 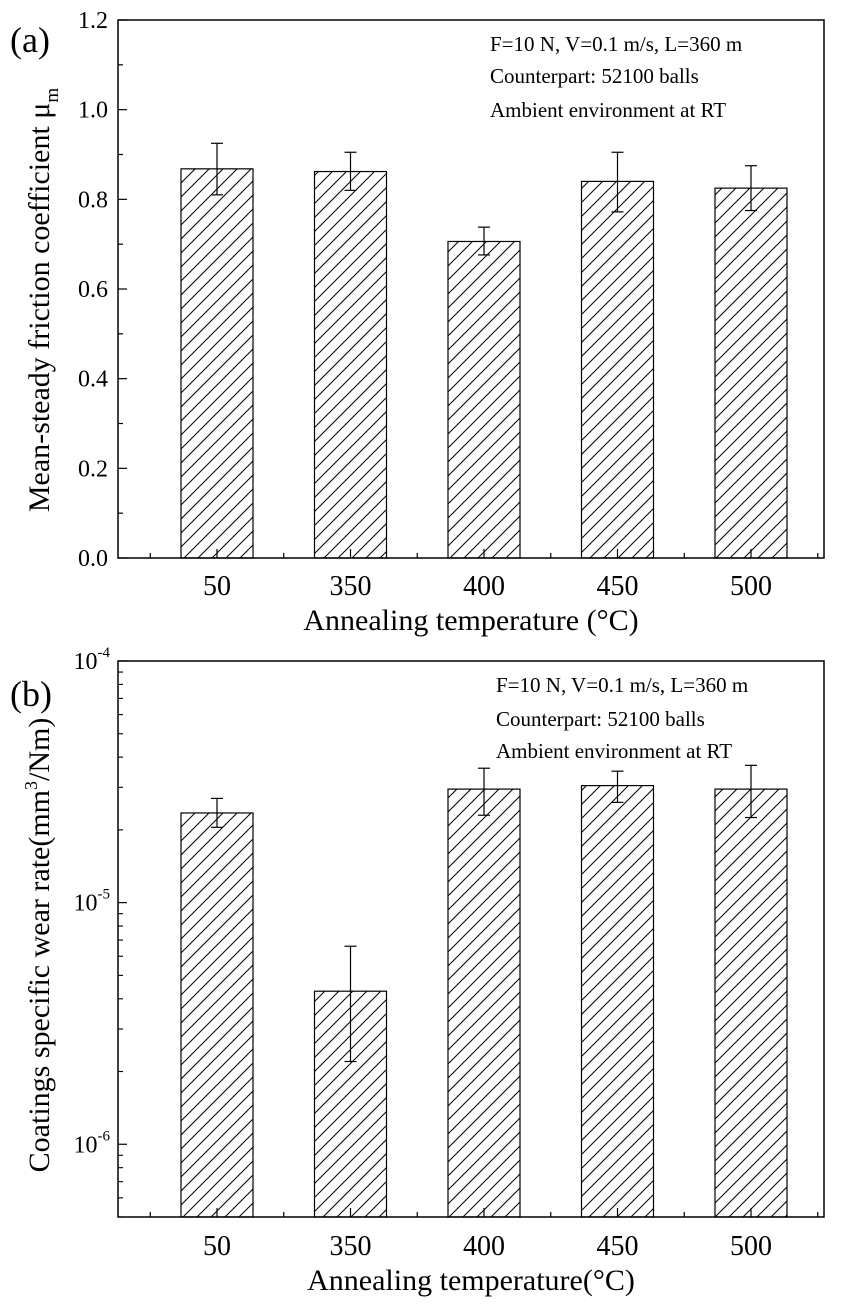 I want to click on y-tick-label: 0.8, so click(x=93, y=200).